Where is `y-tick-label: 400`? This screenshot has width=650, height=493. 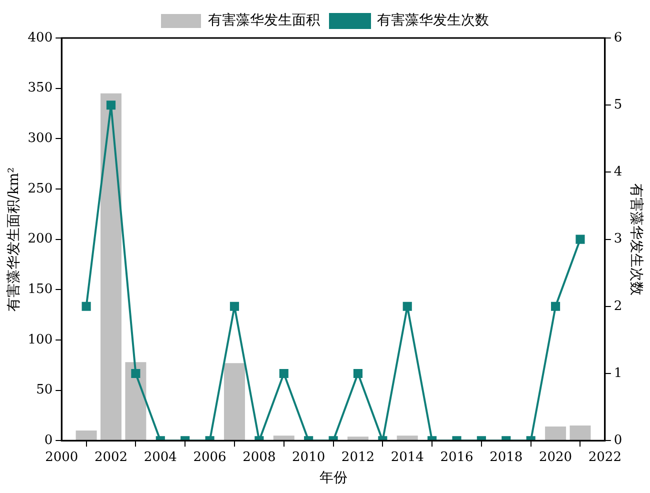 y-tick-label: 400 is located at coordinates (40, 38).